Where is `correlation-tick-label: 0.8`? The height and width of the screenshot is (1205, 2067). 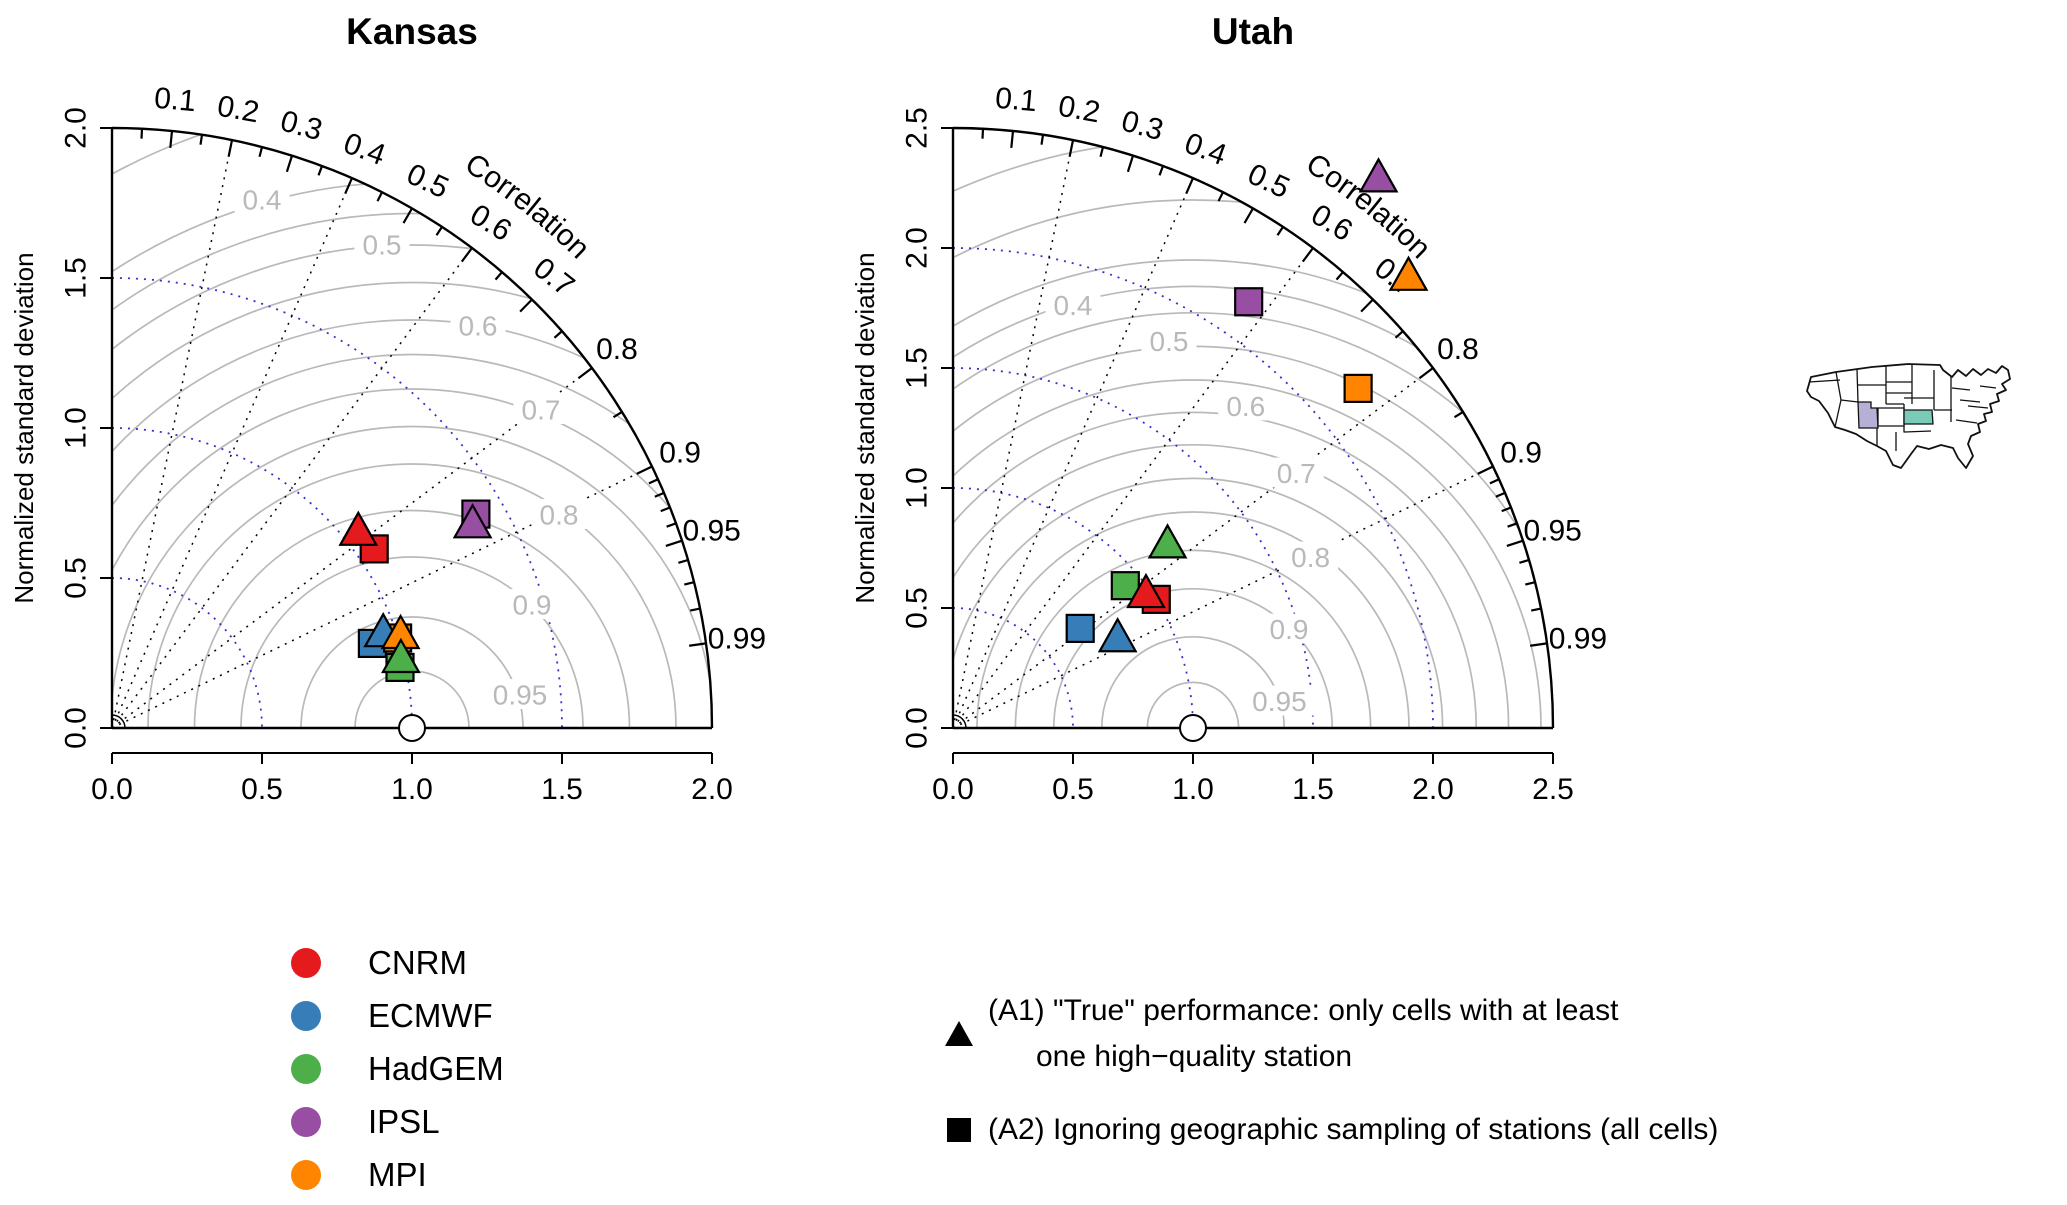
correlation-tick-label: 0.8 is located at coordinates (1458, 349).